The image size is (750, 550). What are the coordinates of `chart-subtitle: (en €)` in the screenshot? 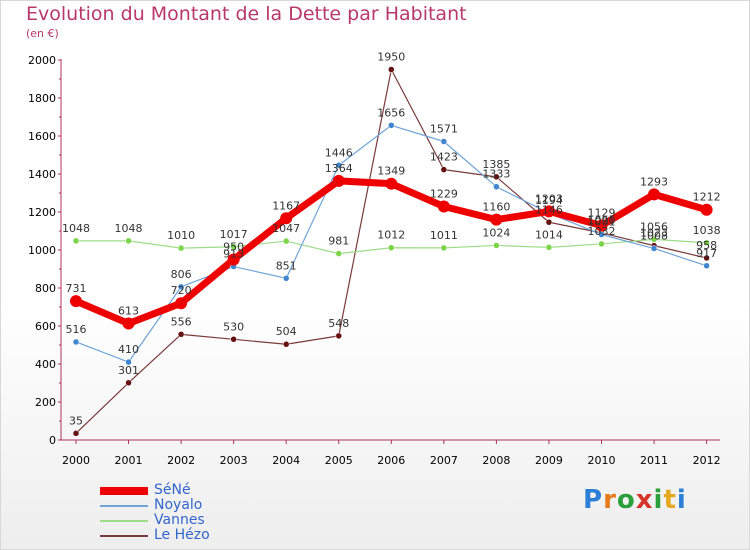 It's located at (42, 33).